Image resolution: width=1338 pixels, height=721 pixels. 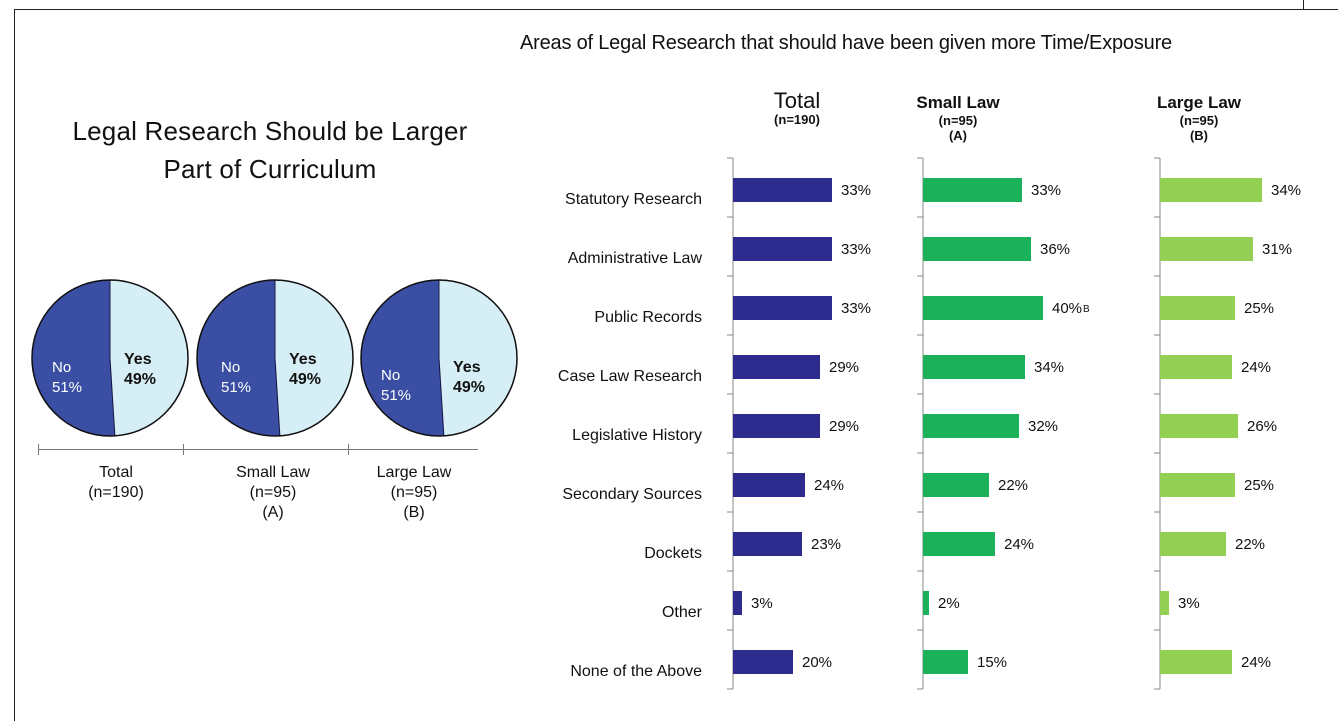 I want to click on pie-category-axis, so click(x=258, y=449).